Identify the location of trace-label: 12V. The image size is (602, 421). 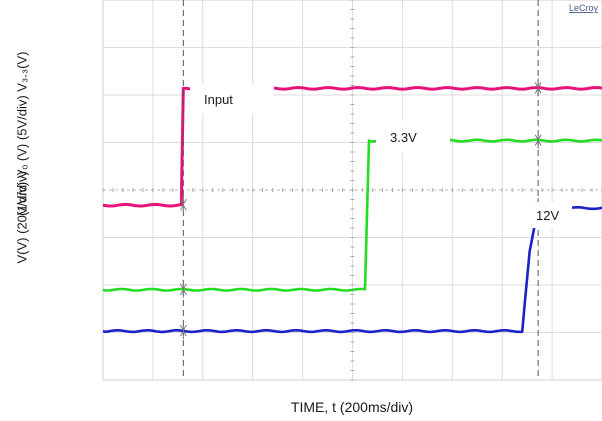
(547, 215).